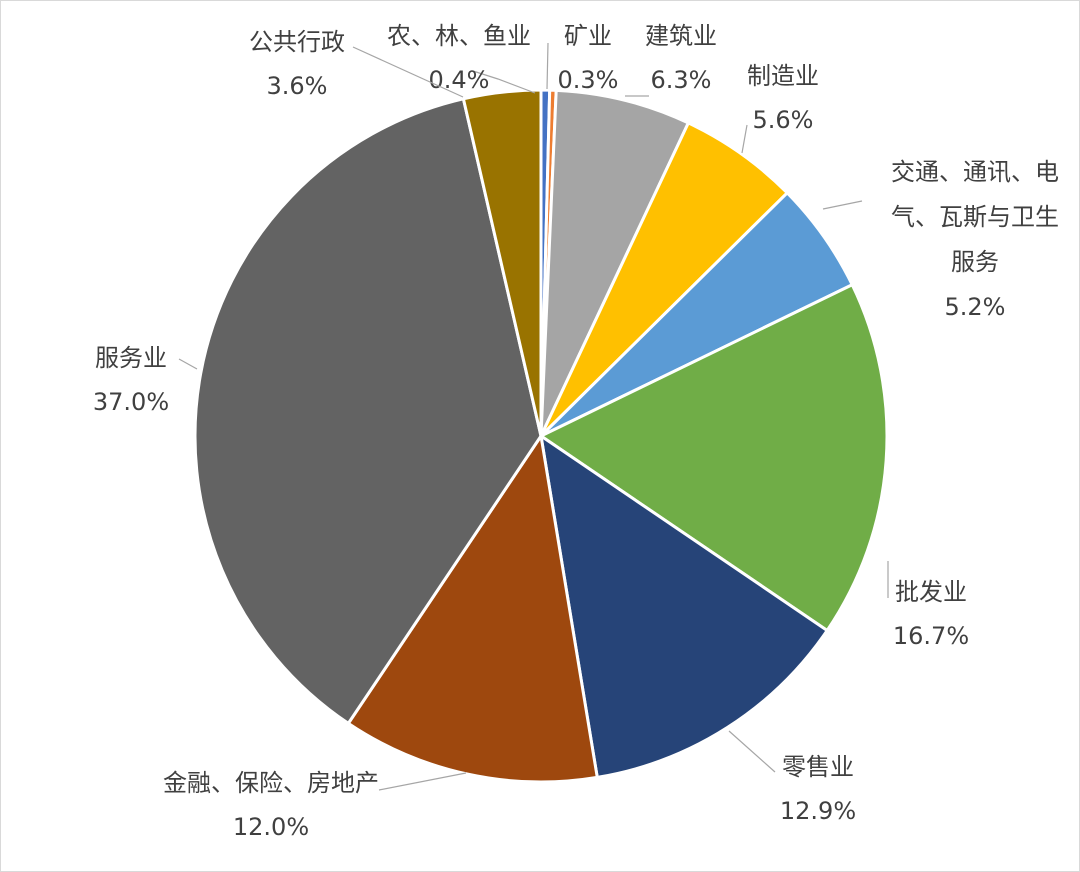 The image size is (1080, 872). Describe the element at coordinates (588, 36) in the screenshot. I see `category-label-2: 矿业` at that location.